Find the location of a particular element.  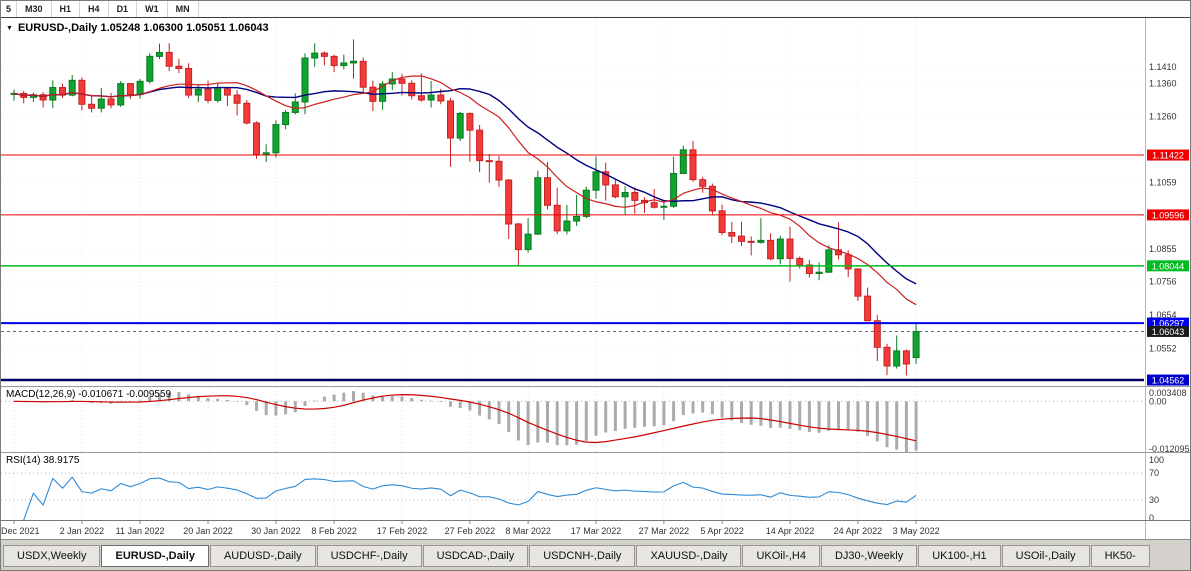

rsi-label: RSI(14) 38.9175 is located at coordinates (43, 460).